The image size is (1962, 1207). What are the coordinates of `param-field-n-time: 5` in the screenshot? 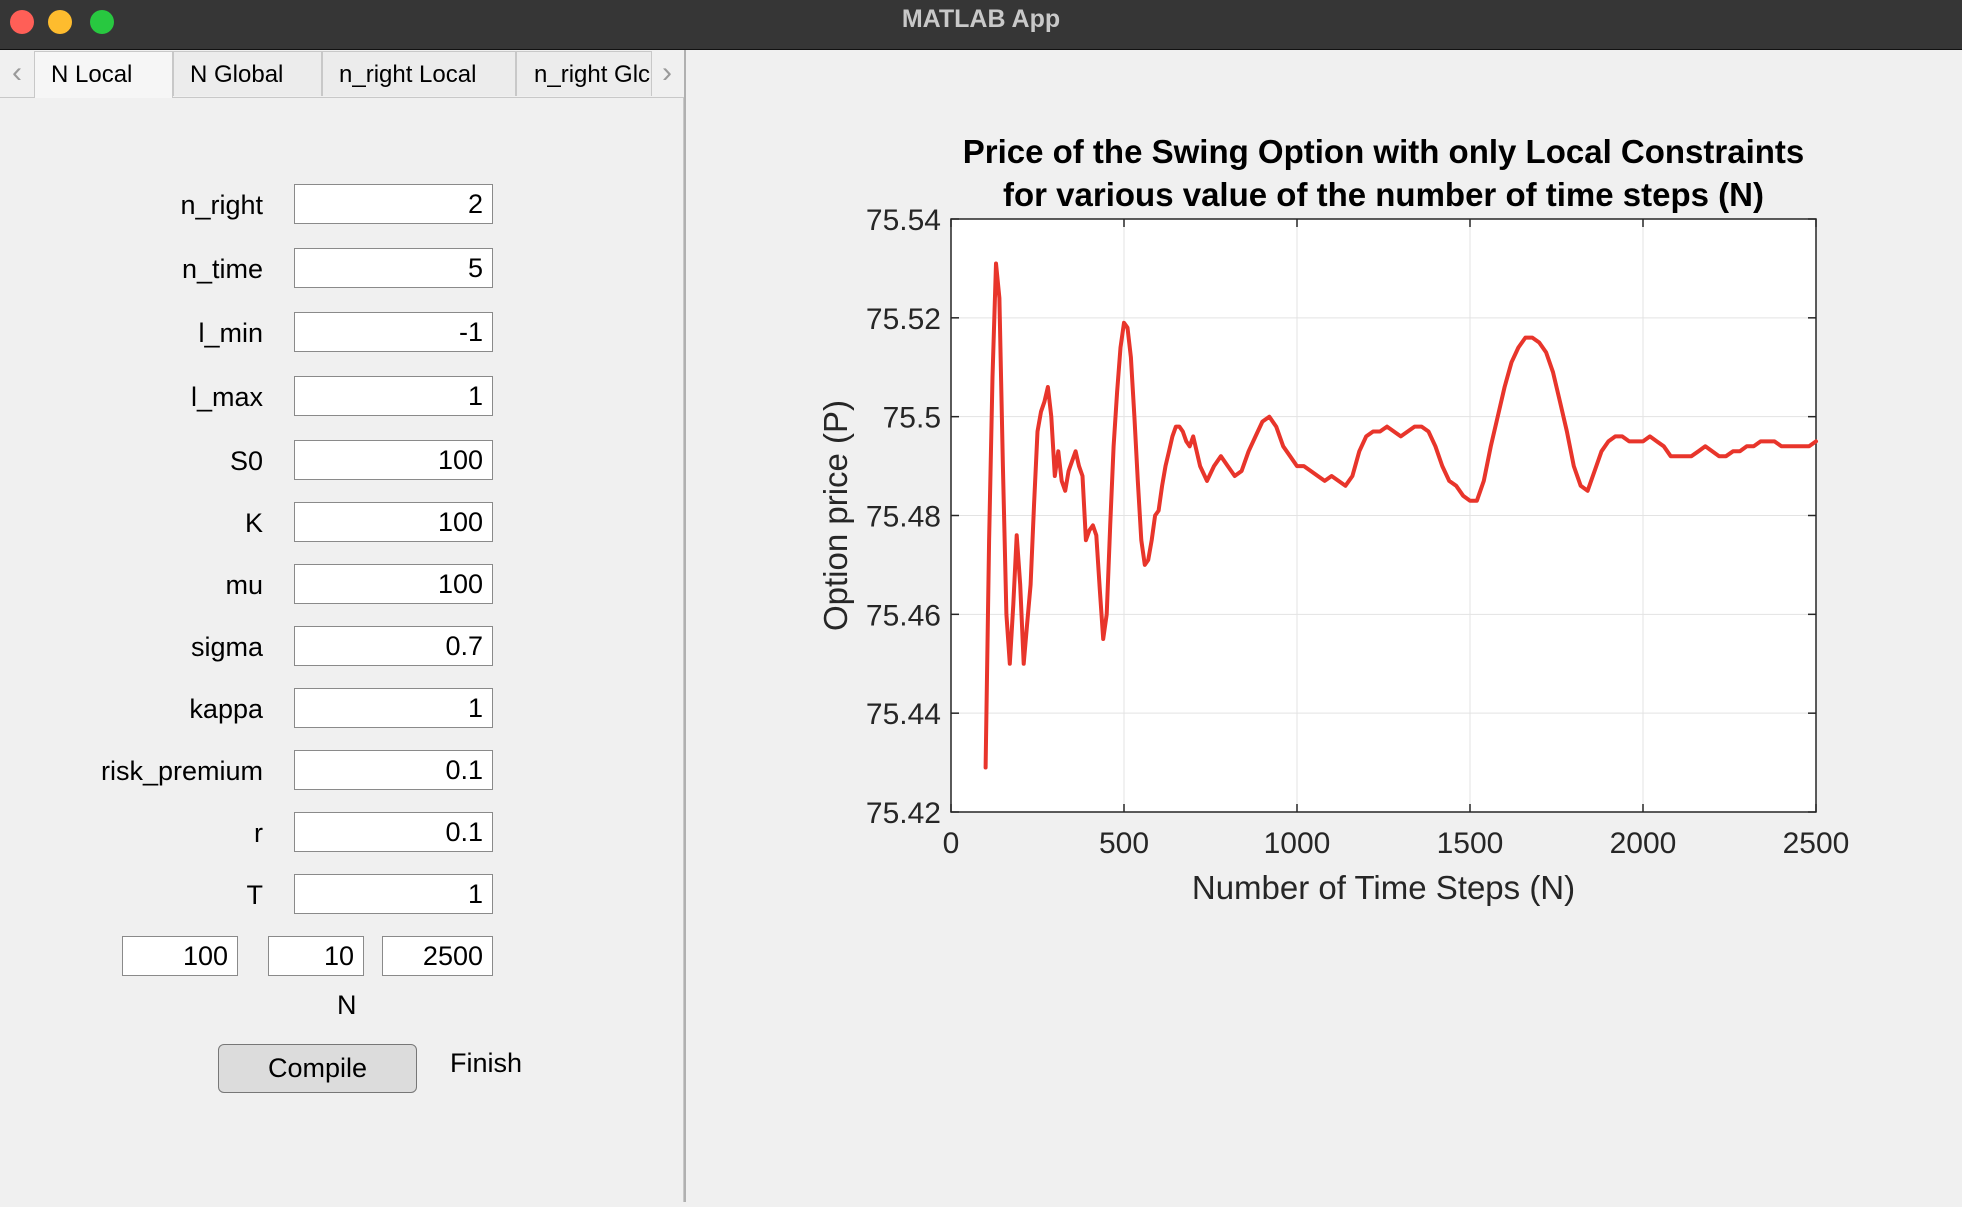 It's located at (393, 268).